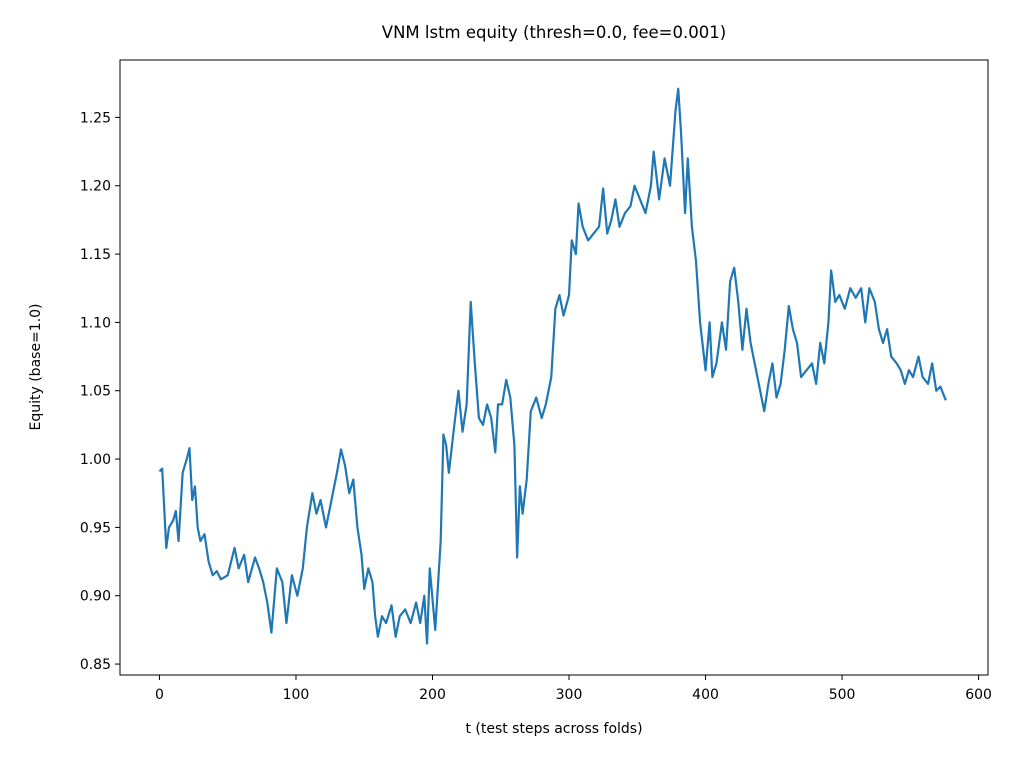  I want to click on x-tick-label: 600, so click(978, 695).